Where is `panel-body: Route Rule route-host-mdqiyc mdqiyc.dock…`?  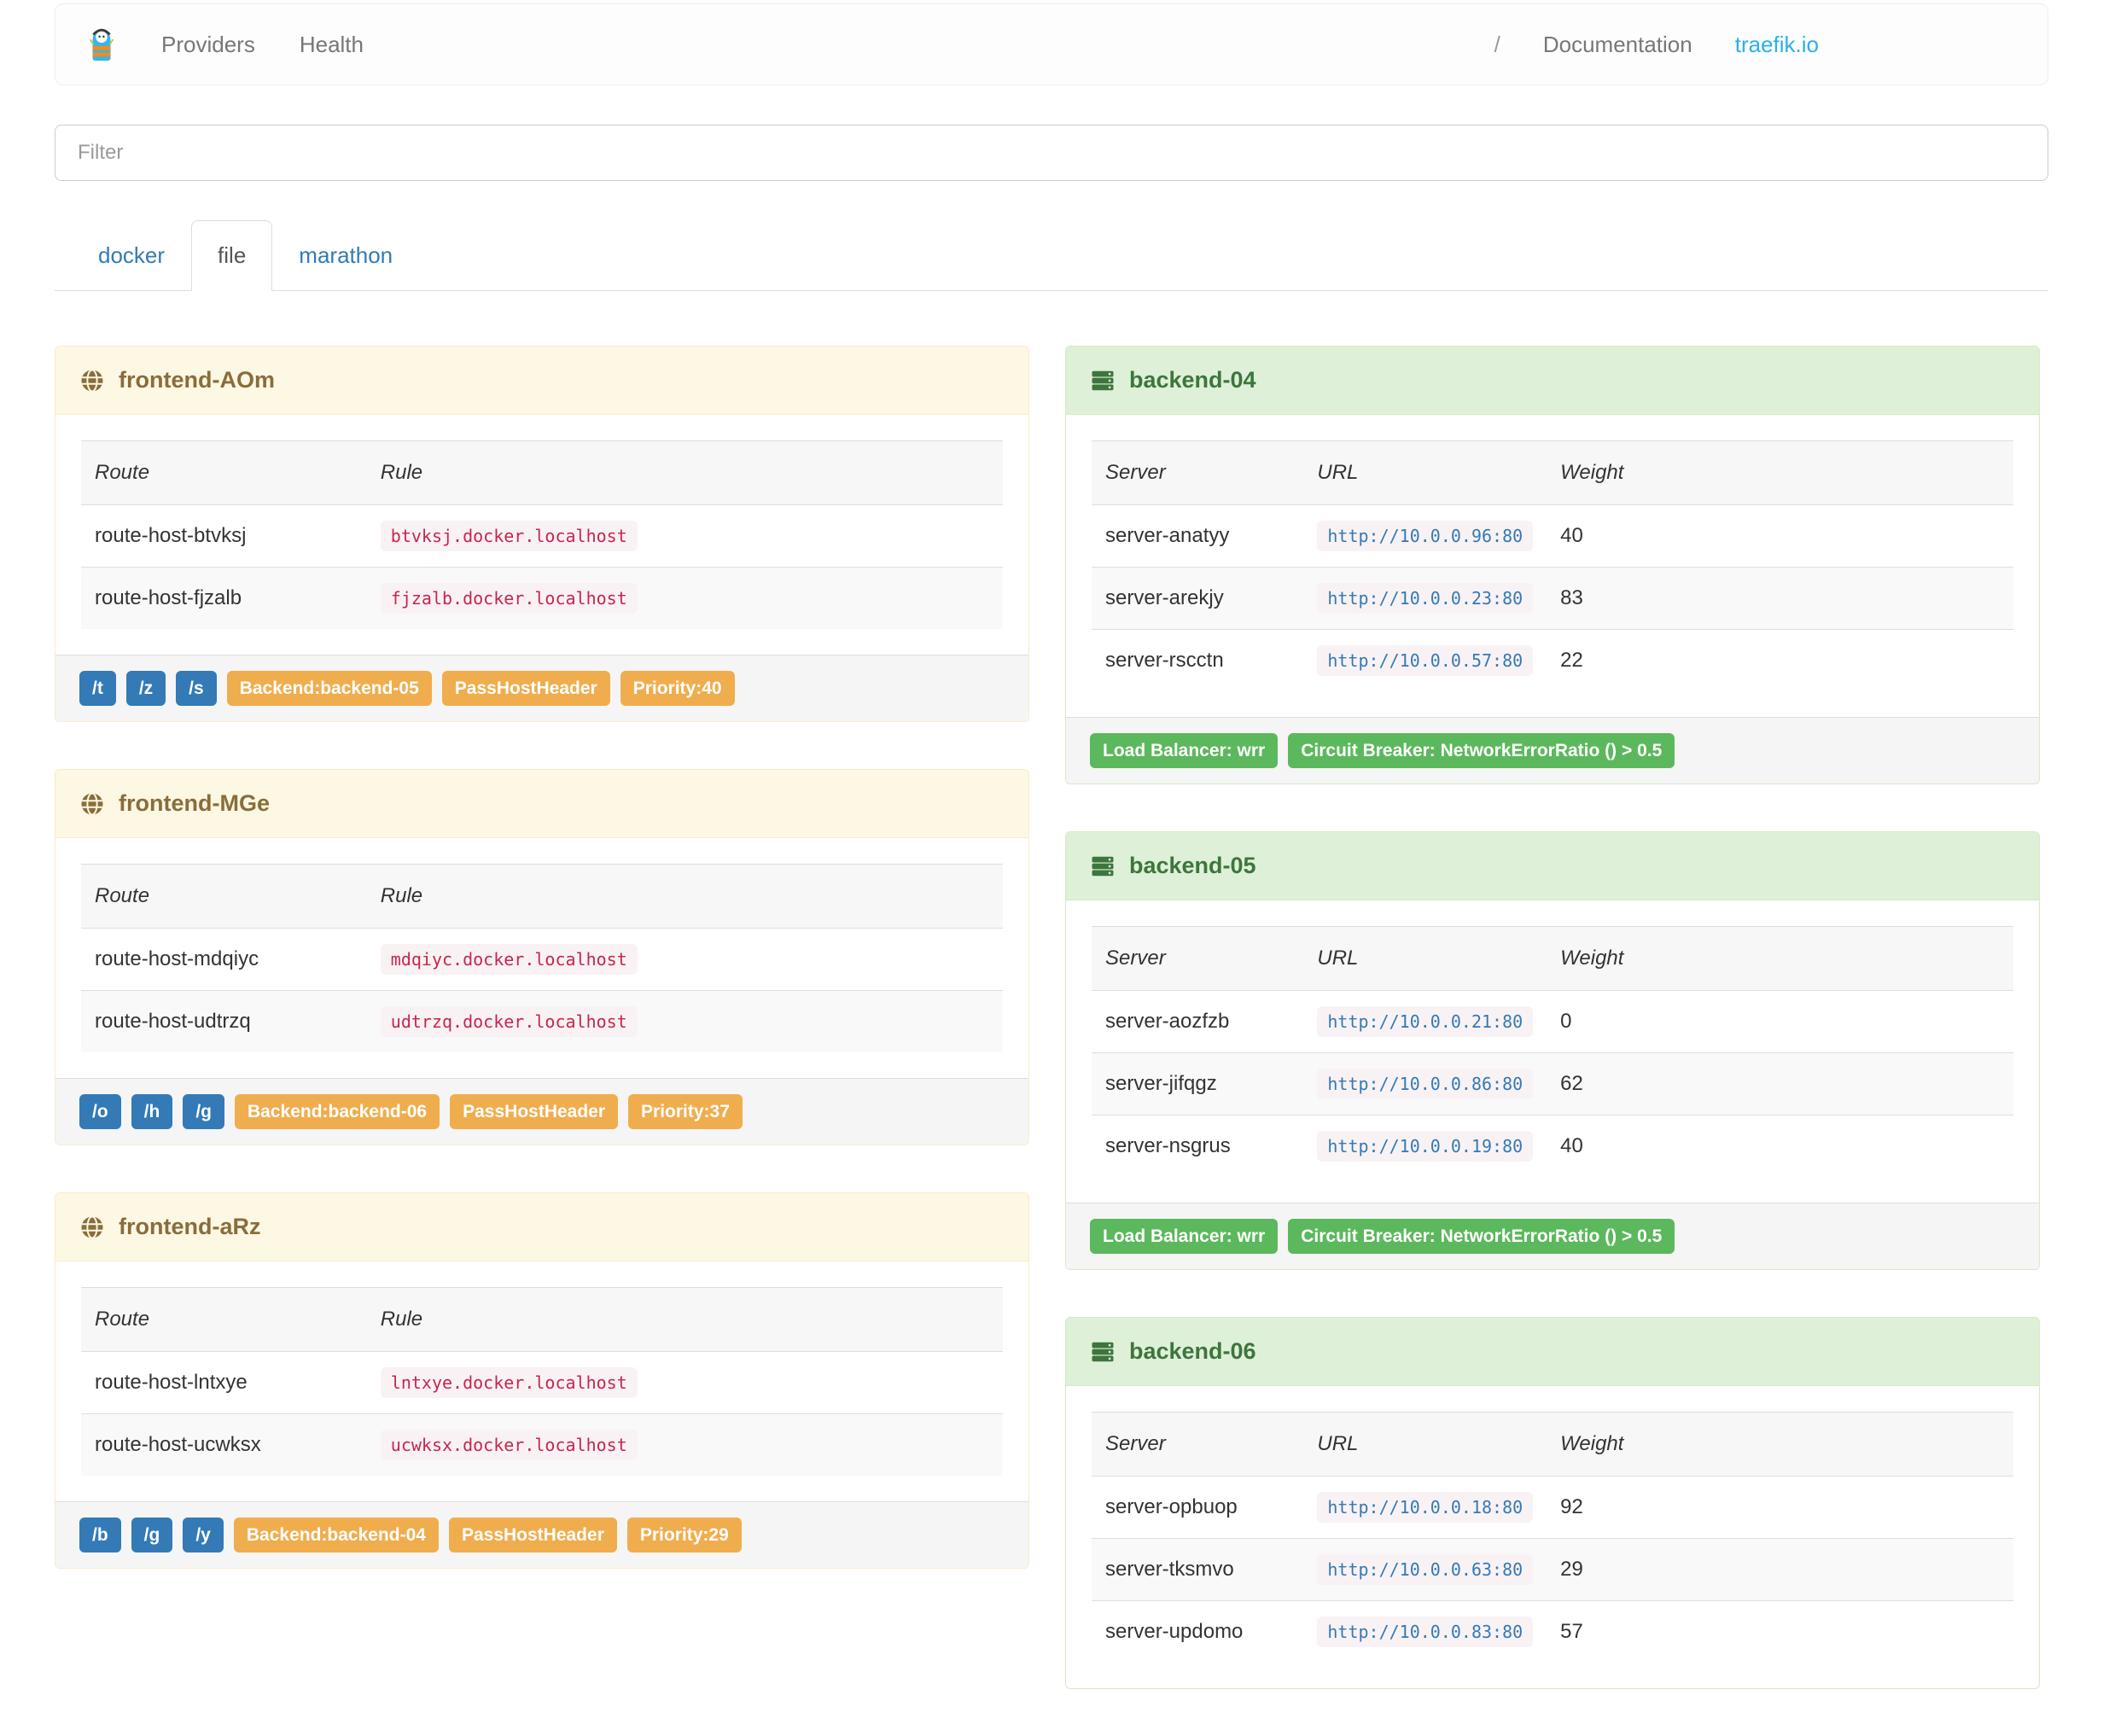 panel-body: Route Rule route-host-mdqiyc mdqiyc.dock… is located at coordinates (541, 958).